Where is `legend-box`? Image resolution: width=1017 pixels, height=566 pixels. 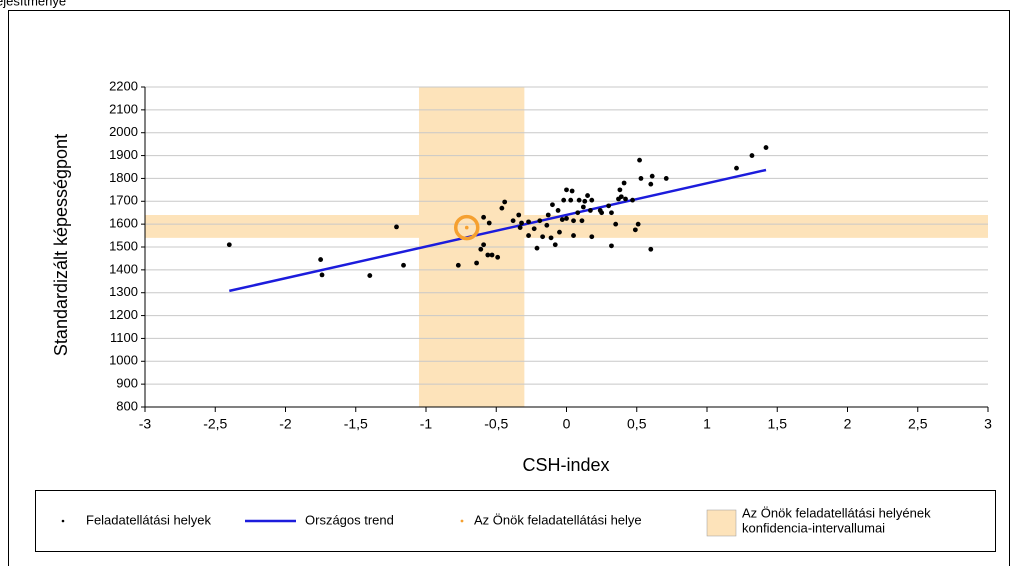 legend-box is located at coordinates (515, 521).